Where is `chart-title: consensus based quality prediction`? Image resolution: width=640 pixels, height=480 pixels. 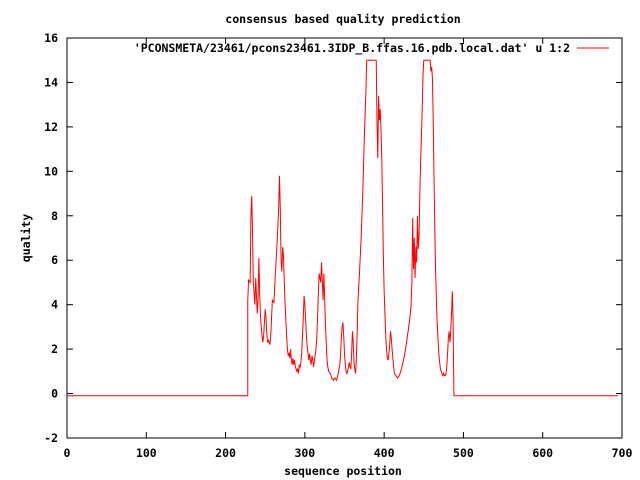
chart-title: consensus based quality prediction is located at coordinates (342, 19).